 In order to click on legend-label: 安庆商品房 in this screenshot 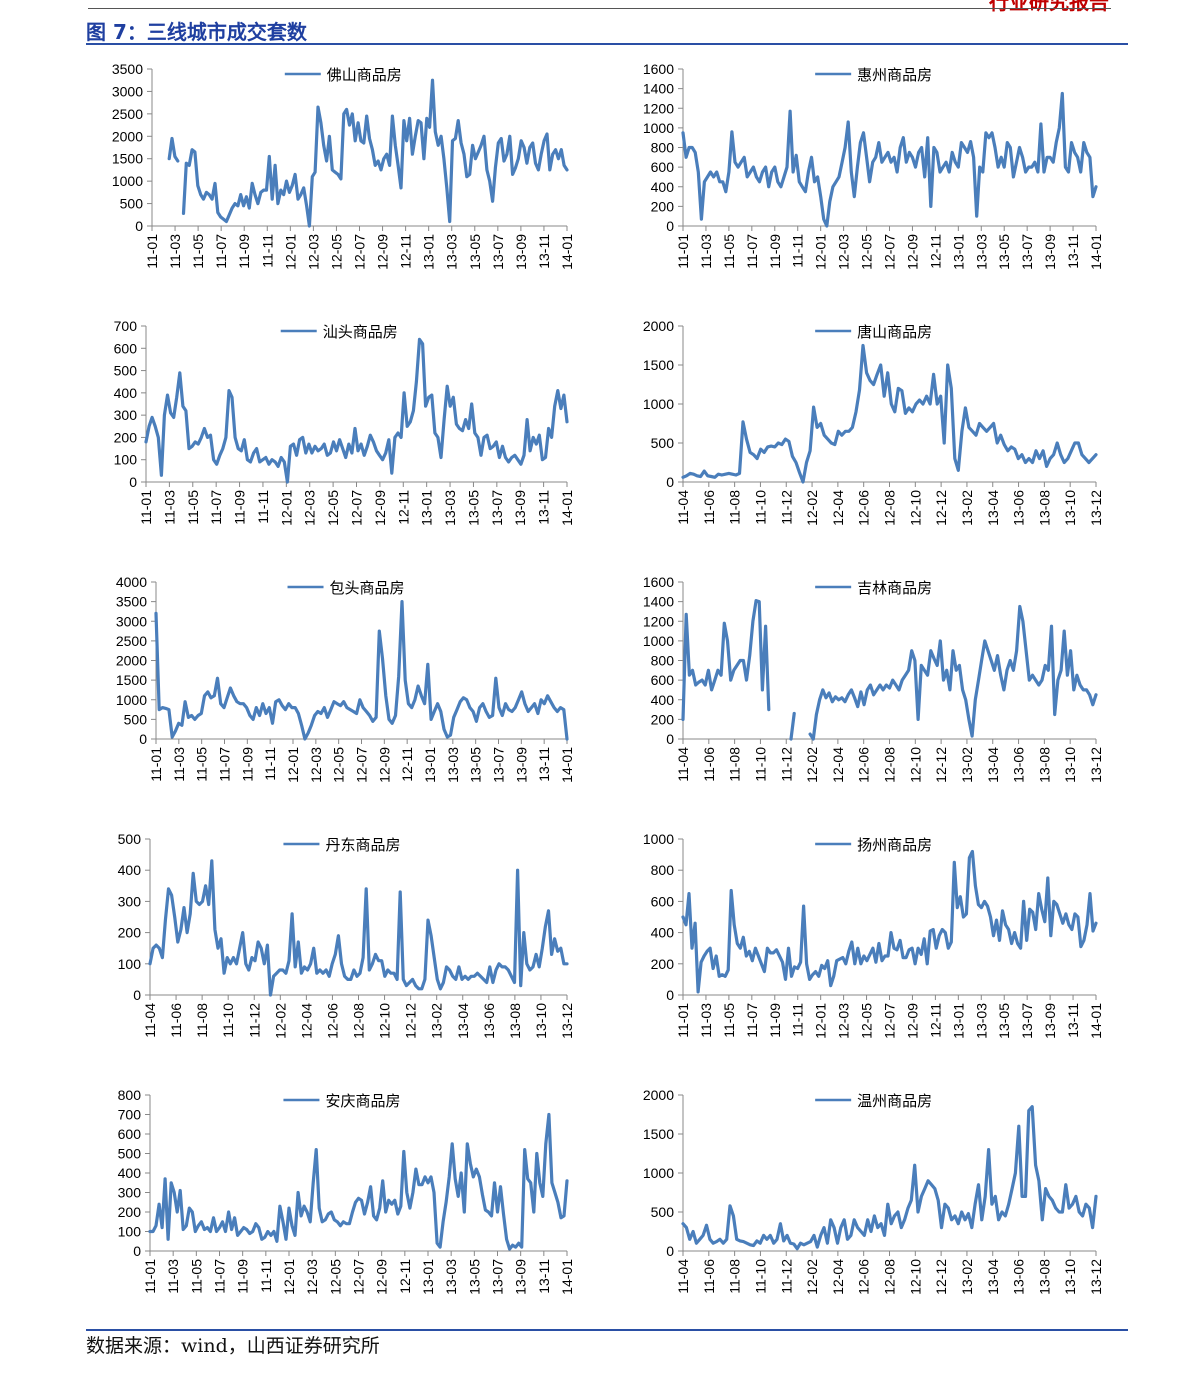, I will do `click(362, 1101)`.